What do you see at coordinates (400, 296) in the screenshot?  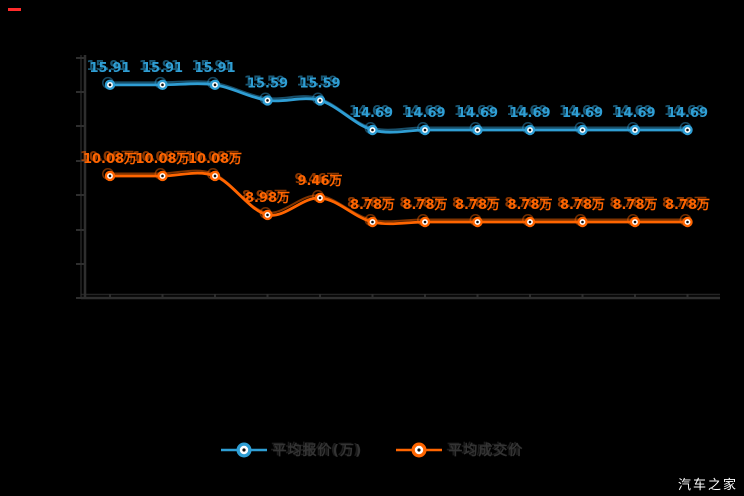 I see `x-axis` at bounding box center [400, 296].